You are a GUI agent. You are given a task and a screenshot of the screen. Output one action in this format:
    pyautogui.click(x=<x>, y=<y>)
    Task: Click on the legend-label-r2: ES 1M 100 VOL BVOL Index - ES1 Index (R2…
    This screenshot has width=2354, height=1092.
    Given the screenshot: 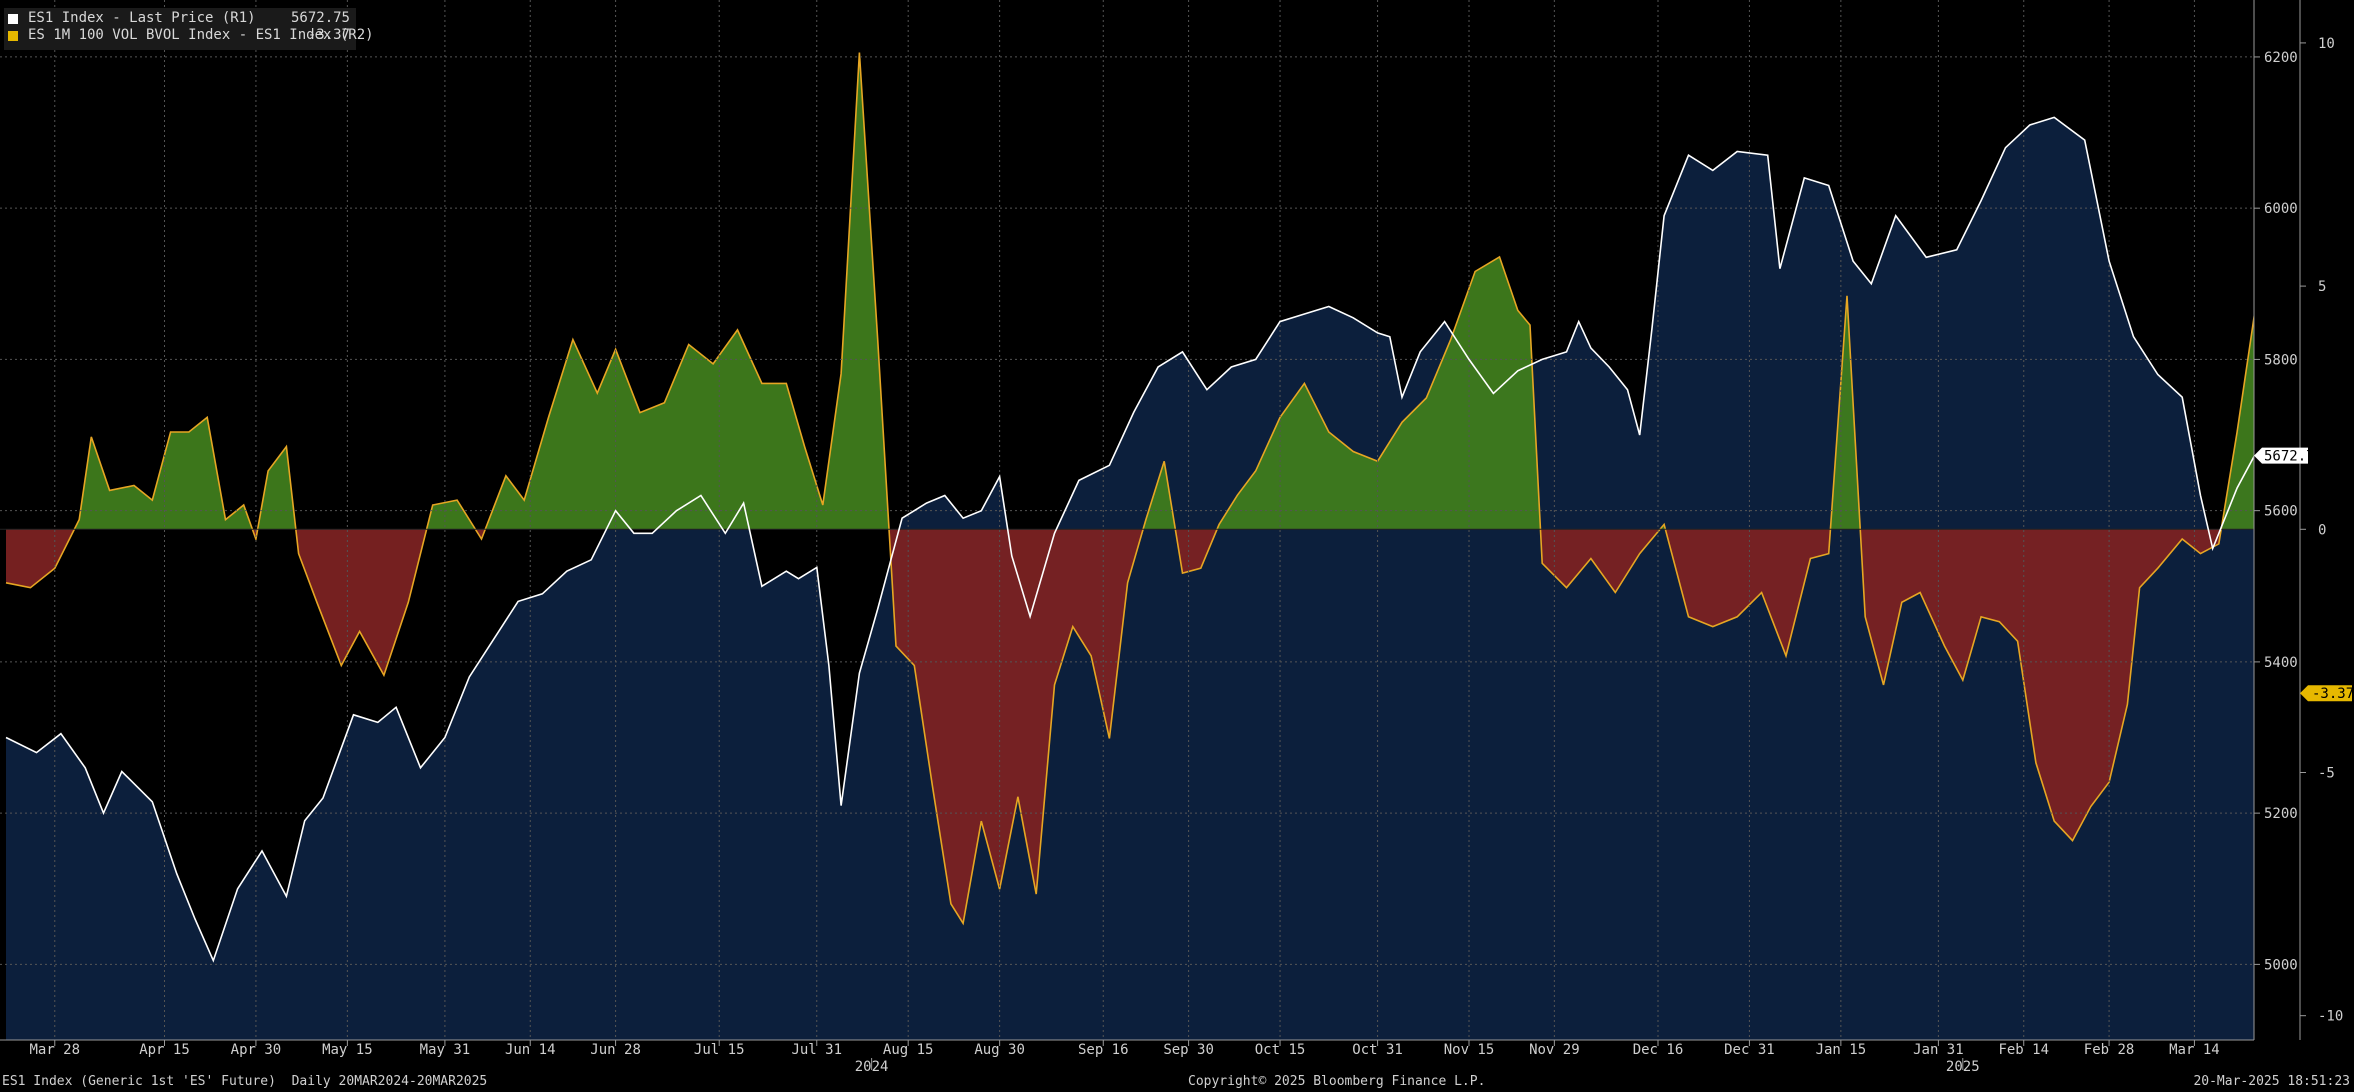 What is the action you would take?
    pyautogui.click(x=201, y=35)
    